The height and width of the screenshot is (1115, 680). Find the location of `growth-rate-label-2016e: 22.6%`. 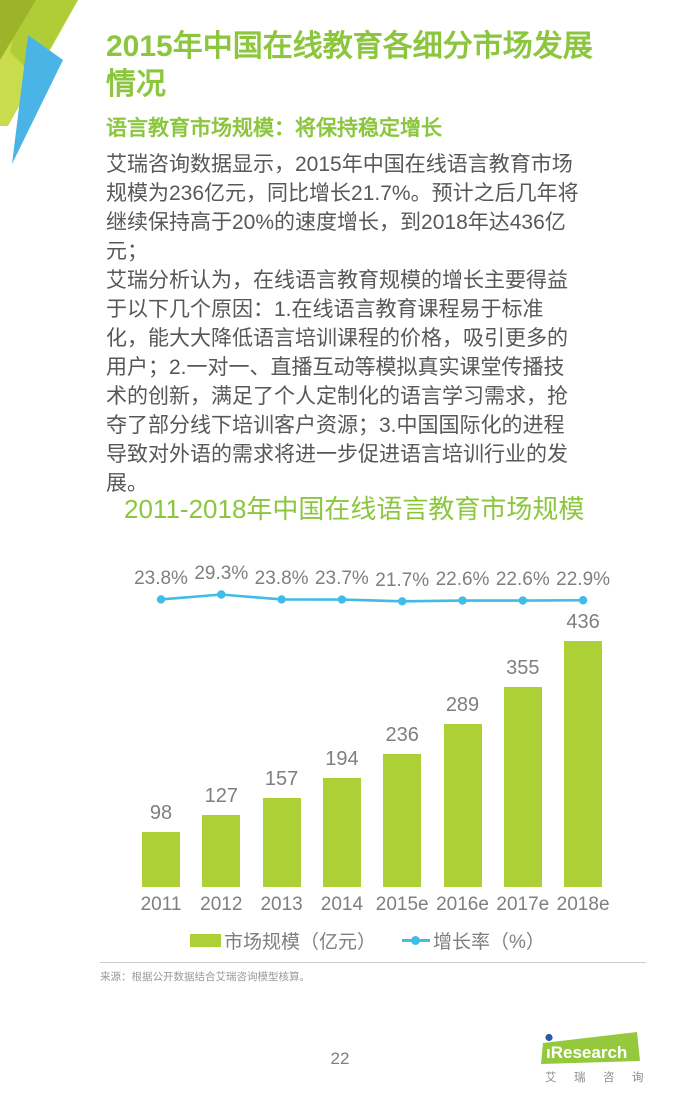

growth-rate-label-2016e: 22.6% is located at coordinates (462, 580).